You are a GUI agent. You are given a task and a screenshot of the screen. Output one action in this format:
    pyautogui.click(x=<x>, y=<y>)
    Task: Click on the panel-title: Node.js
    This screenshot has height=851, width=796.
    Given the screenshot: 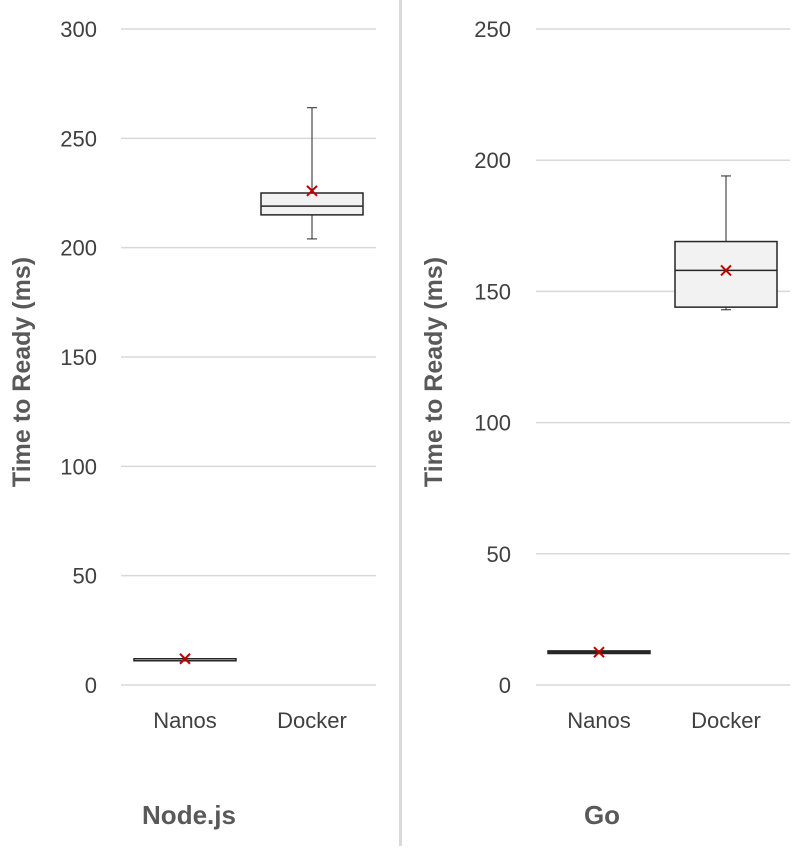 What is the action you would take?
    pyautogui.click(x=189, y=815)
    